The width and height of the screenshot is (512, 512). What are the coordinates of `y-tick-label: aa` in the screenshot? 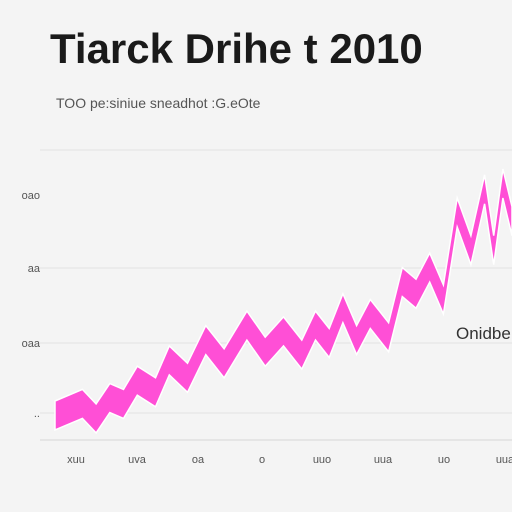 It's located at (34, 269).